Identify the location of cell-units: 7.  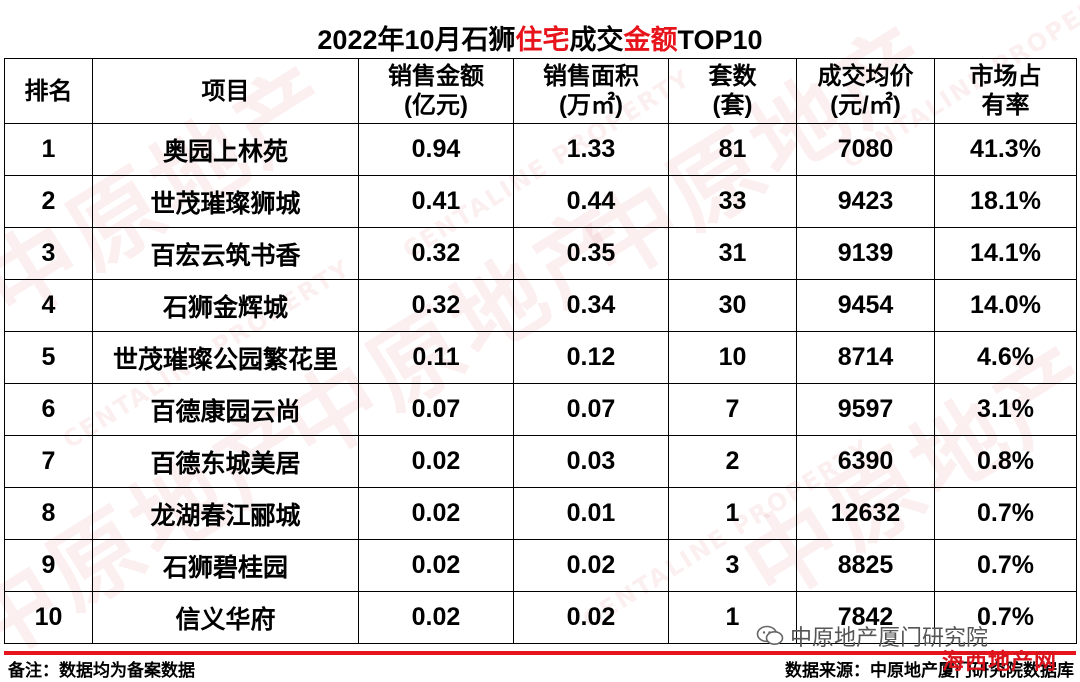
(732, 409).